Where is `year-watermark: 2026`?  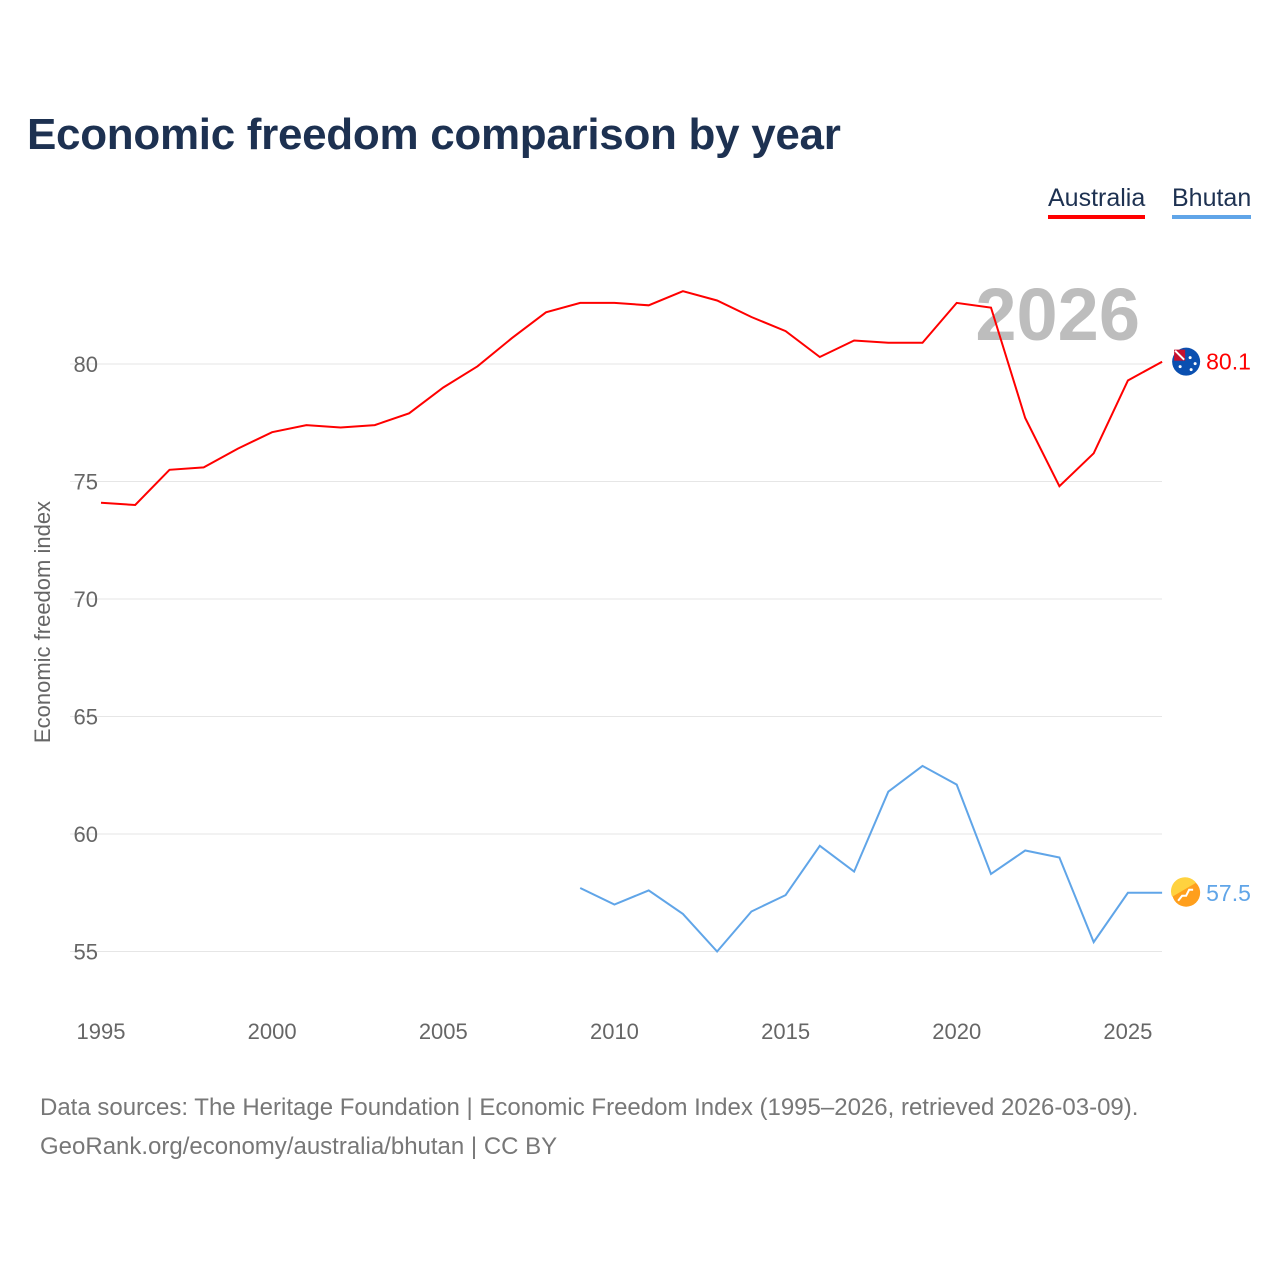
year-watermark: 2026 is located at coordinates (1057, 314).